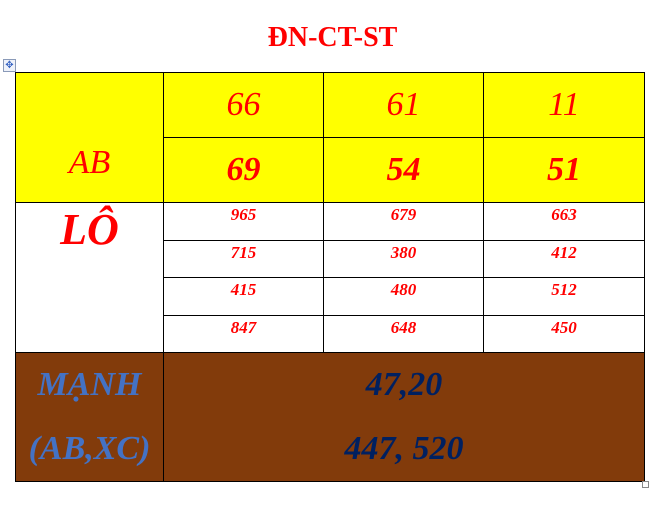 This screenshot has height=508, width=665. Describe the element at coordinates (243, 105) in the screenshot. I see `ab-cell: 66` at that location.